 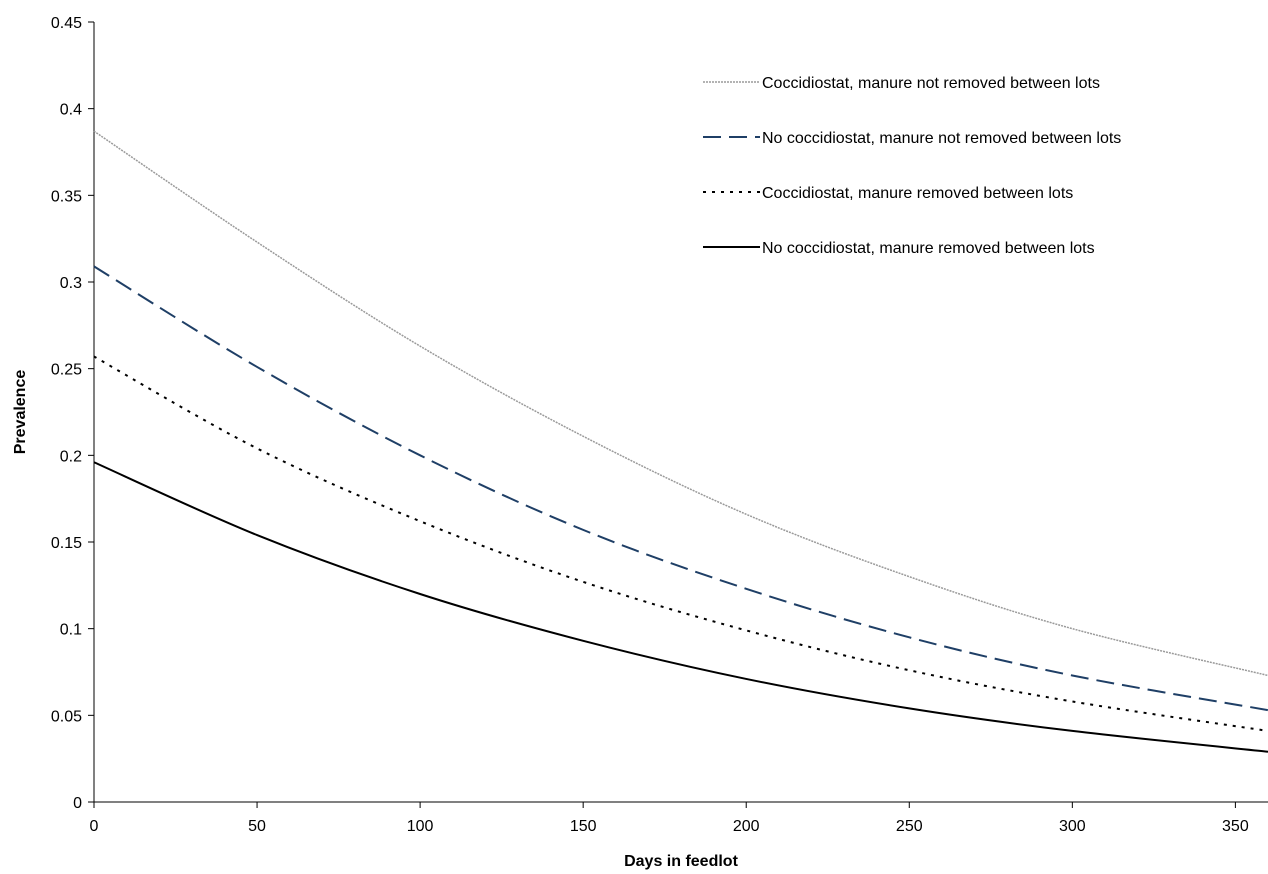 What do you see at coordinates (1235, 826) in the screenshot?
I see `x-tick-label: 350` at bounding box center [1235, 826].